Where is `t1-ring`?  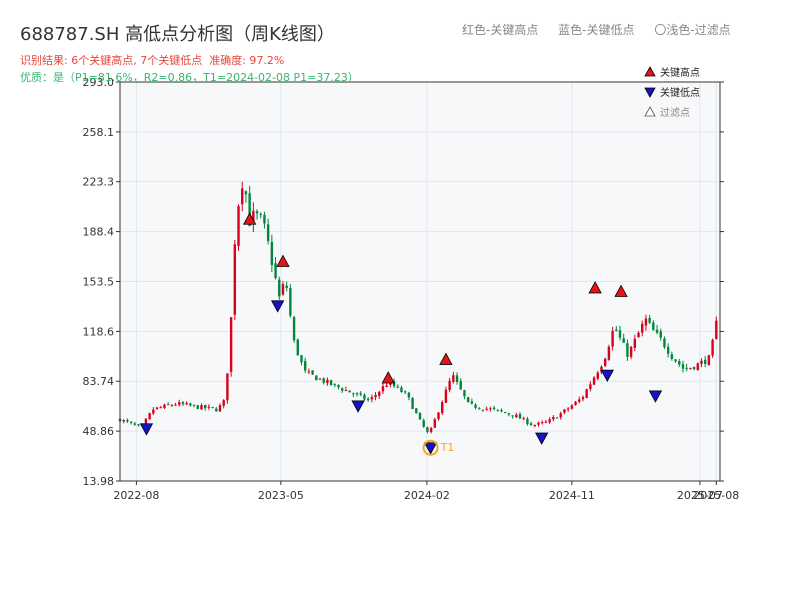 t1-ring is located at coordinates (430, 447).